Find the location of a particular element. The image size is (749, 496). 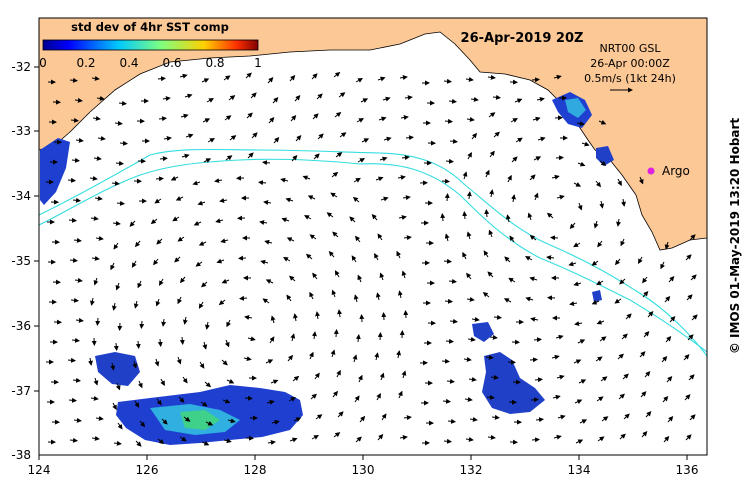

colorbar-tick: 0.4 is located at coordinates (128, 63).